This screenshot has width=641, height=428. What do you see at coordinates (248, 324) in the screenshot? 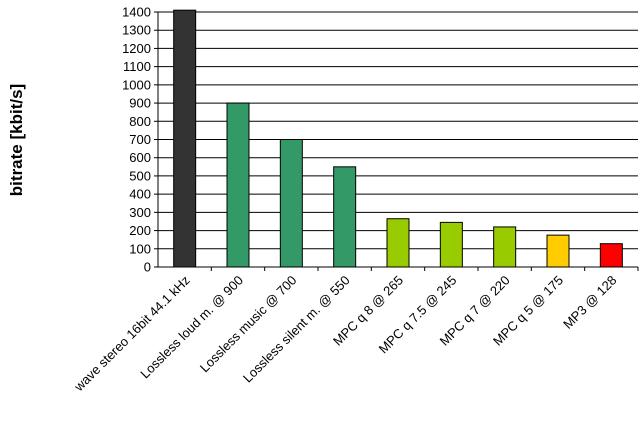
I see `category-label: Lossless music @ 700` at bounding box center [248, 324].